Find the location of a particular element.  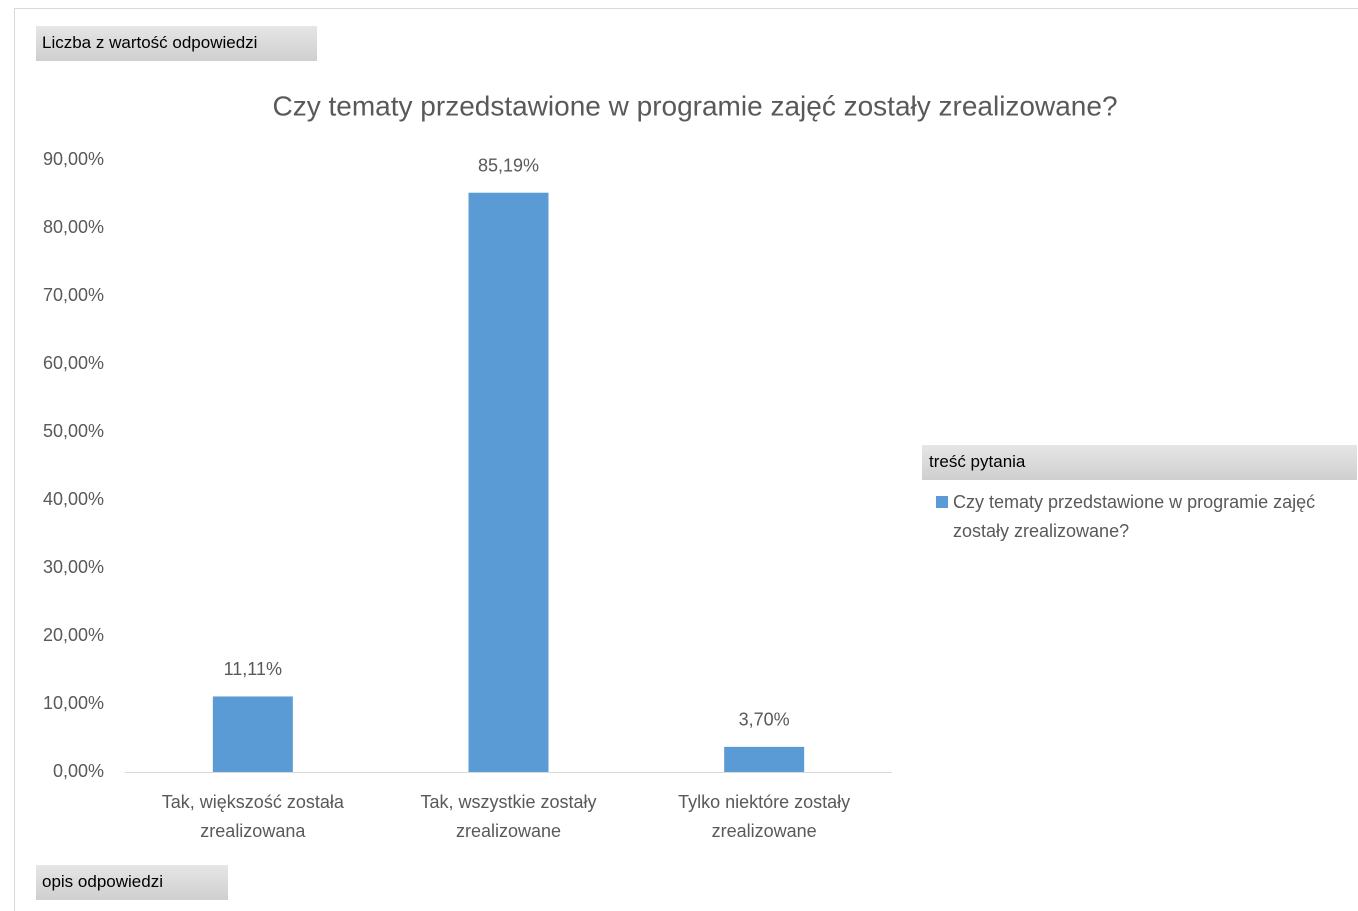

data-label: 85,19% is located at coordinates (508, 165).